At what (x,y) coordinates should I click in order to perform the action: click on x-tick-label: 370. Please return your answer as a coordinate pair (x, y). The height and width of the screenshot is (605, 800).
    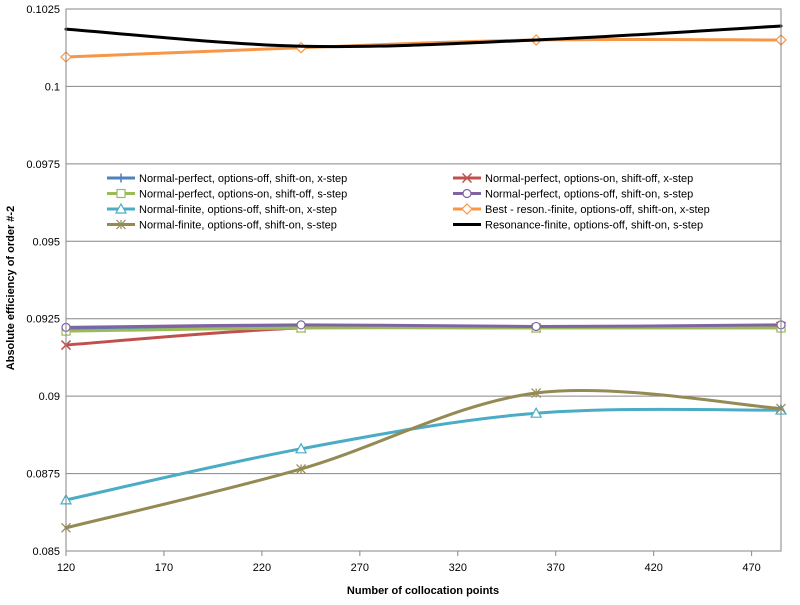
    Looking at the image, I should click on (556, 568).